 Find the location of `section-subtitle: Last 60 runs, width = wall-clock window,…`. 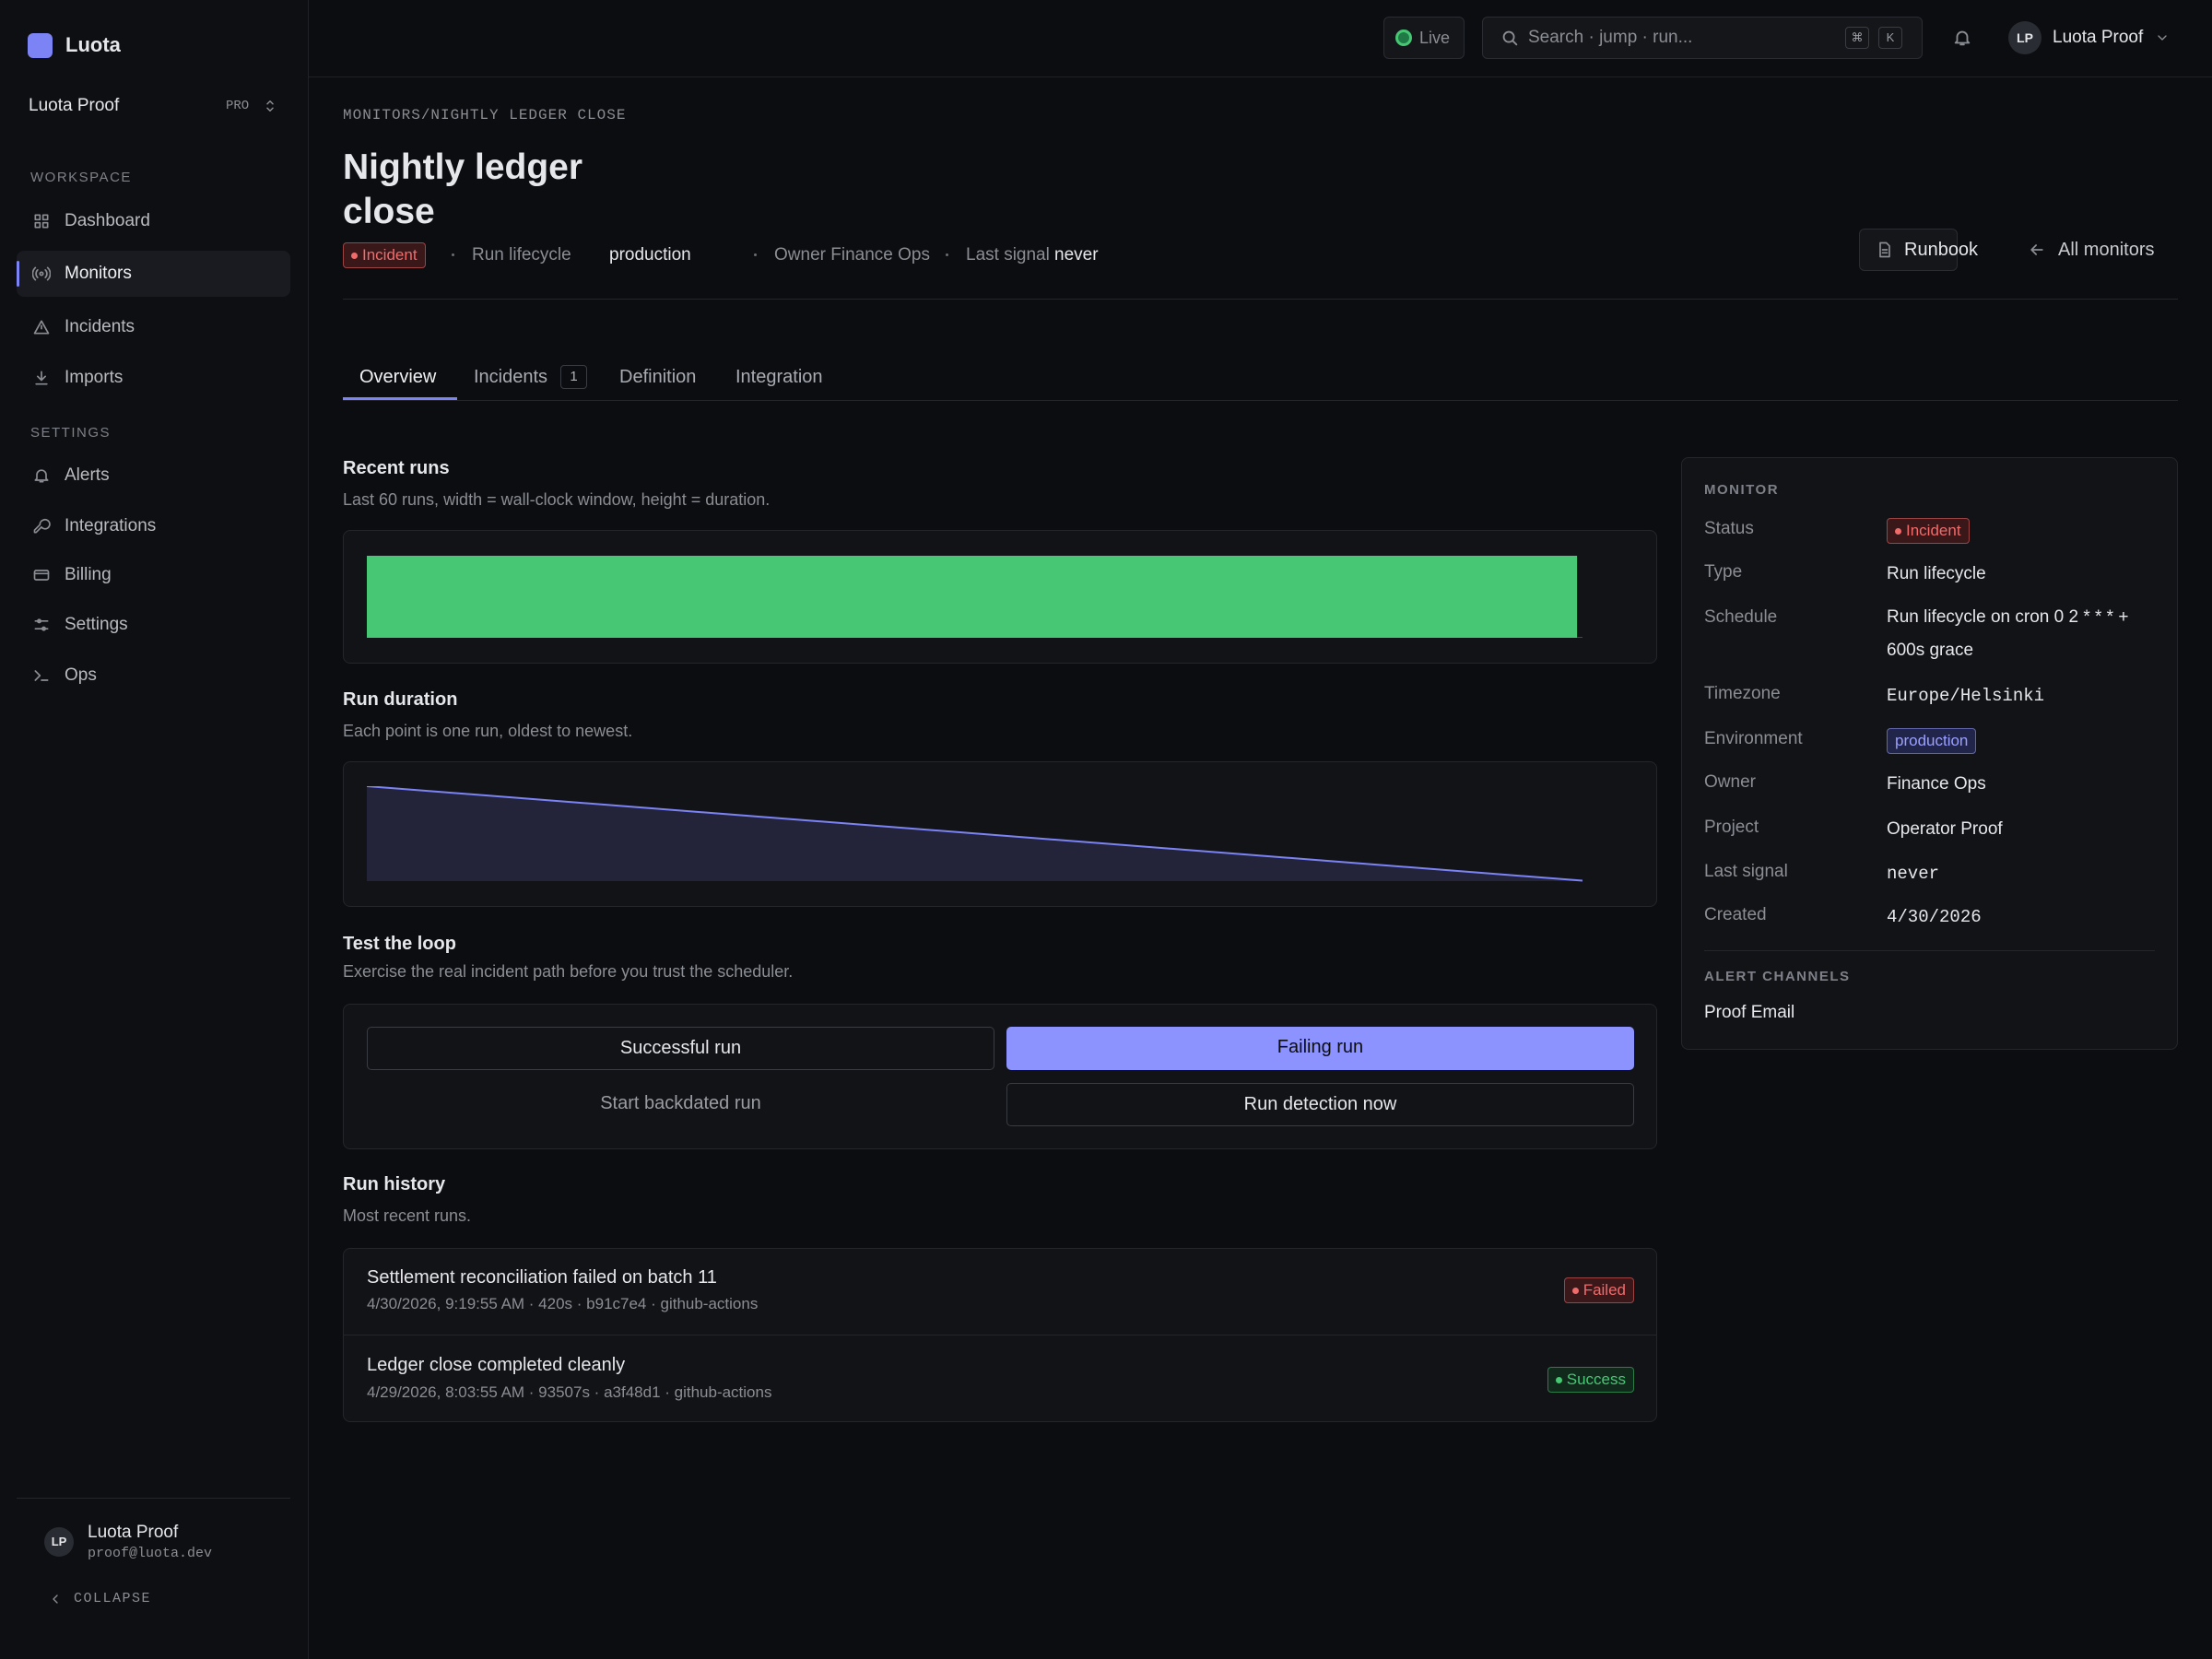

section-subtitle: Last 60 runs, width = wall-clock window,… is located at coordinates (557, 499).